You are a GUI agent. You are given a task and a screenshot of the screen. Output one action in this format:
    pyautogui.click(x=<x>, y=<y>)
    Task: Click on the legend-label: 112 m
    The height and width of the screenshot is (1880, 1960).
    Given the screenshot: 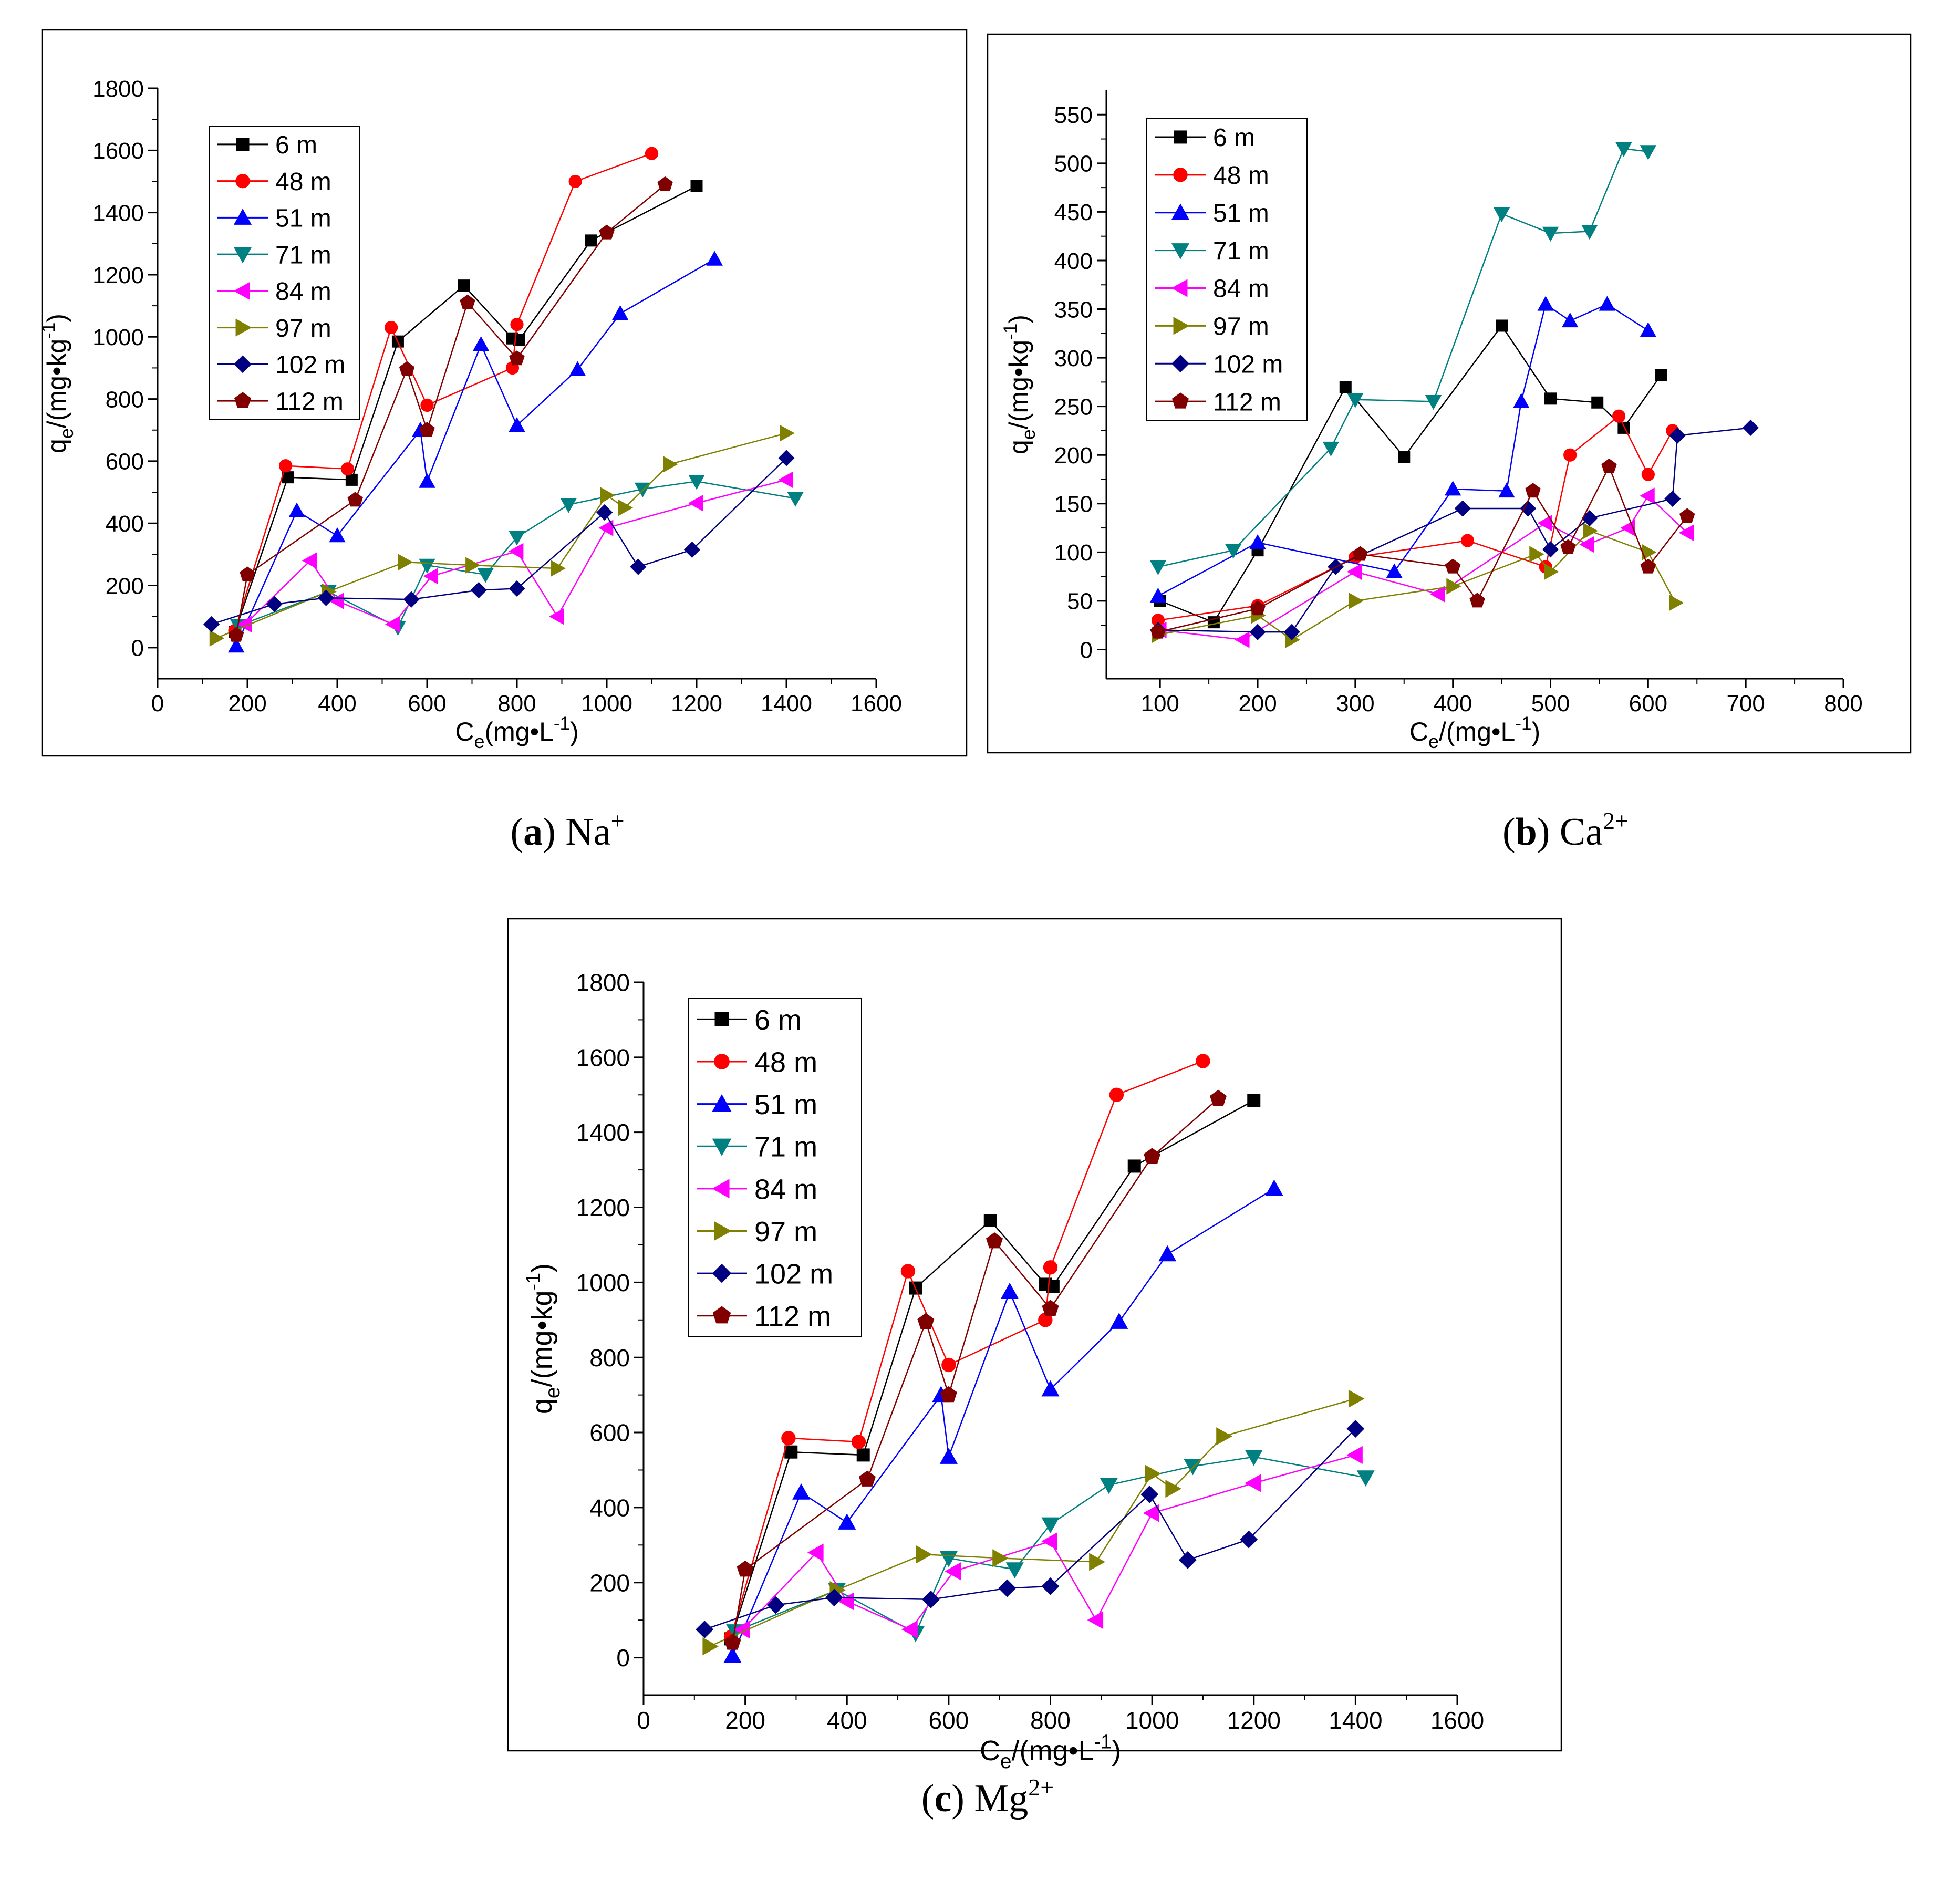 What is the action you would take?
    pyautogui.click(x=1247, y=402)
    